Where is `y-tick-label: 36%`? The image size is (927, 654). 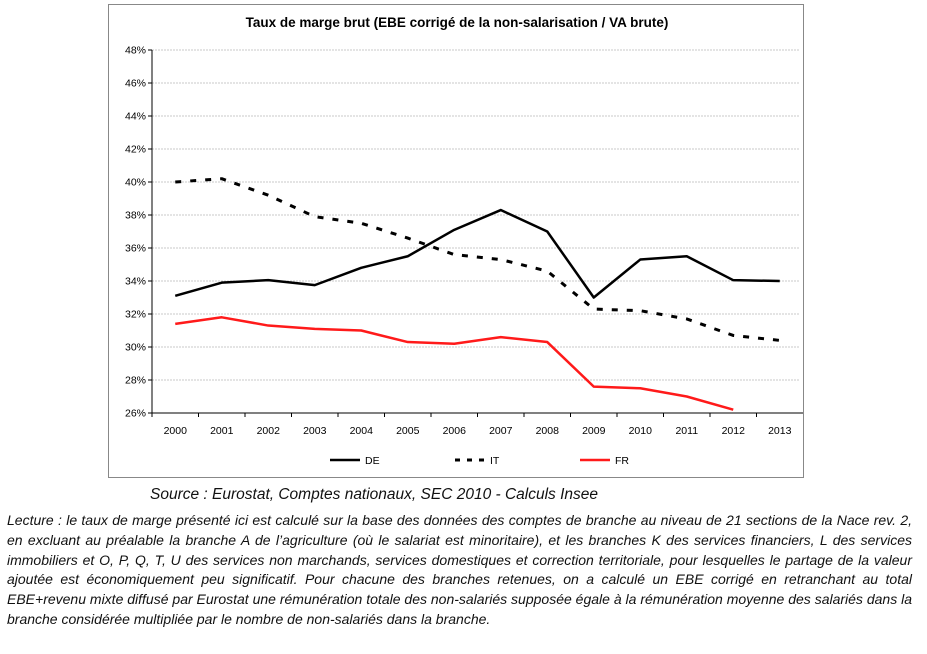 y-tick-label: 36% is located at coordinates (135, 249).